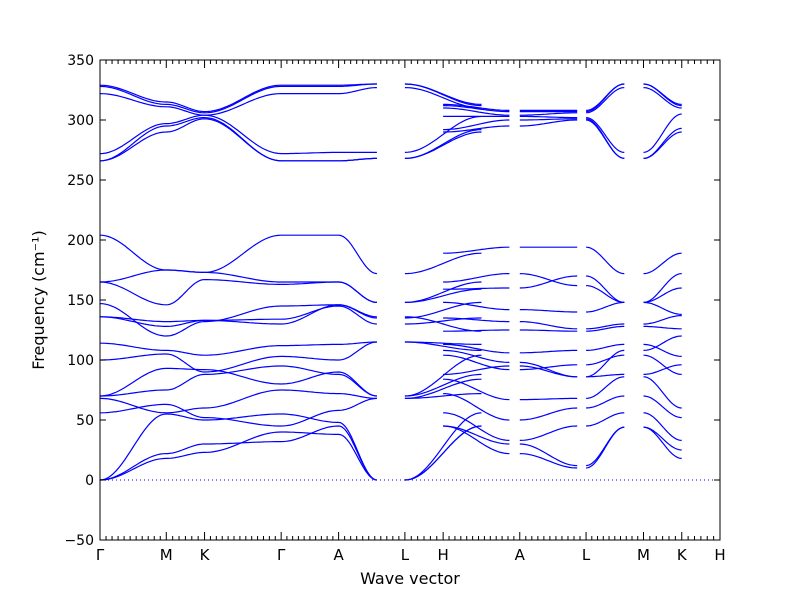  I want to click on y-axis-label: Frequency (cm⁻¹), so click(38, 299).